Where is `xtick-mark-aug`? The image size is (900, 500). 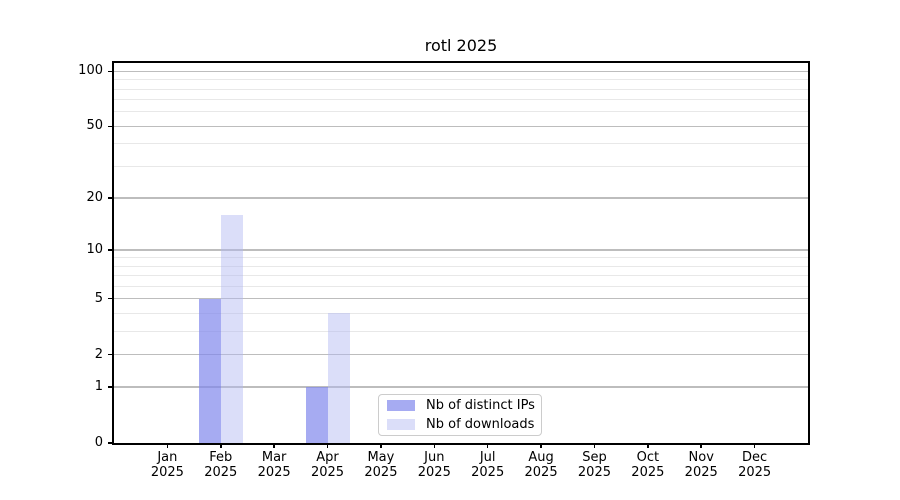 xtick-mark-aug is located at coordinates (541, 445).